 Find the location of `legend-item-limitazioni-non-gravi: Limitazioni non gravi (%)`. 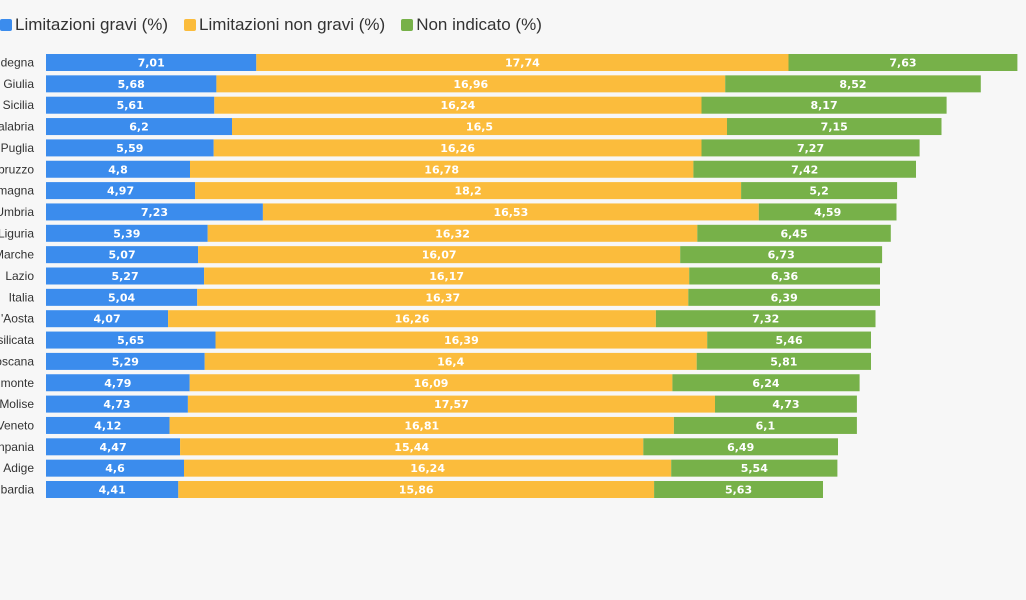

legend-item-limitazioni-non-gravi: Limitazioni non gravi (%) is located at coordinates (284, 25).